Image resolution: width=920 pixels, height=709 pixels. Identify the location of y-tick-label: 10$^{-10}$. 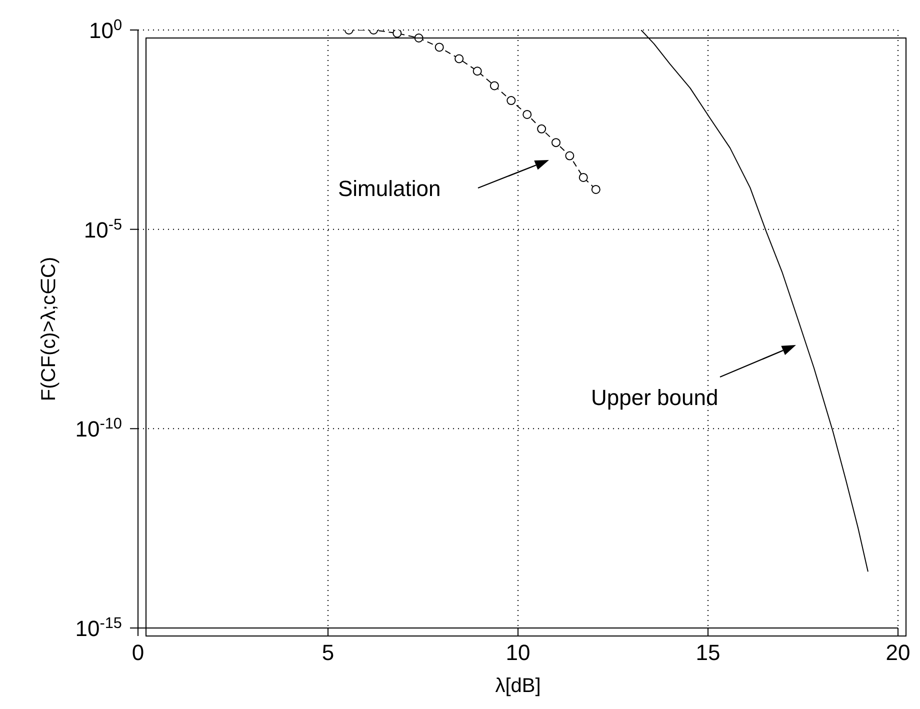
(98, 428).